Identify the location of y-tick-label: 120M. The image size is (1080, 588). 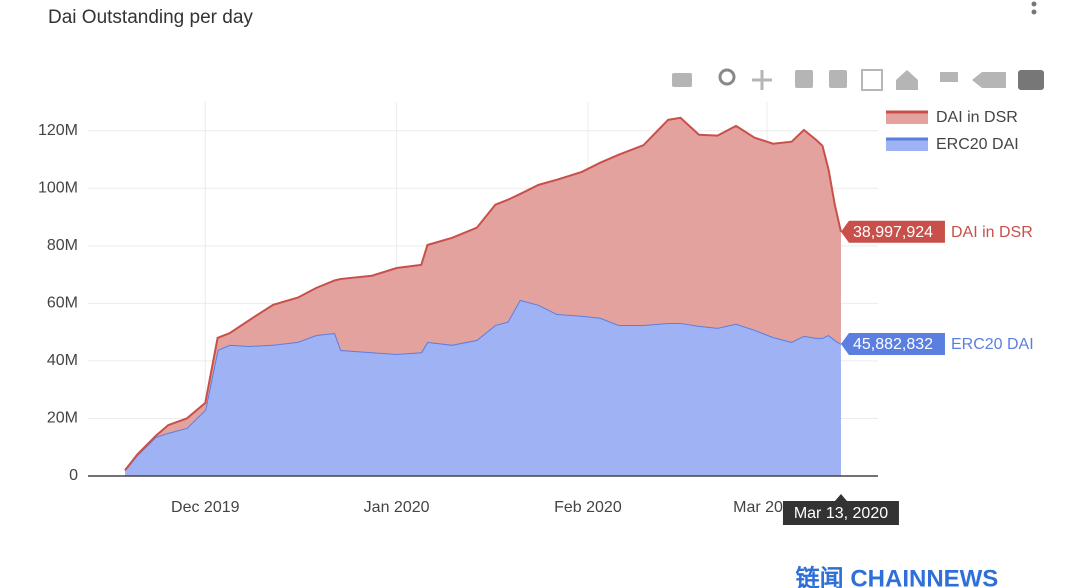
(58, 130).